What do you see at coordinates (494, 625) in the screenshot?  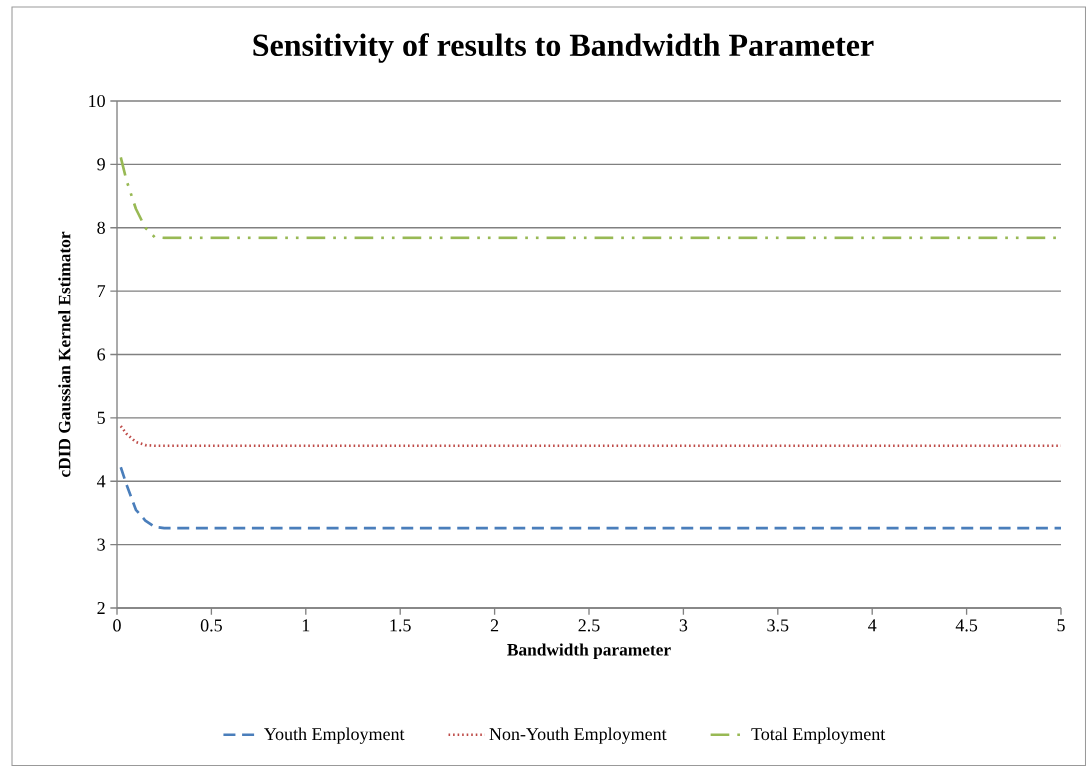 I see `x-tick-label: 2` at bounding box center [494, 625].